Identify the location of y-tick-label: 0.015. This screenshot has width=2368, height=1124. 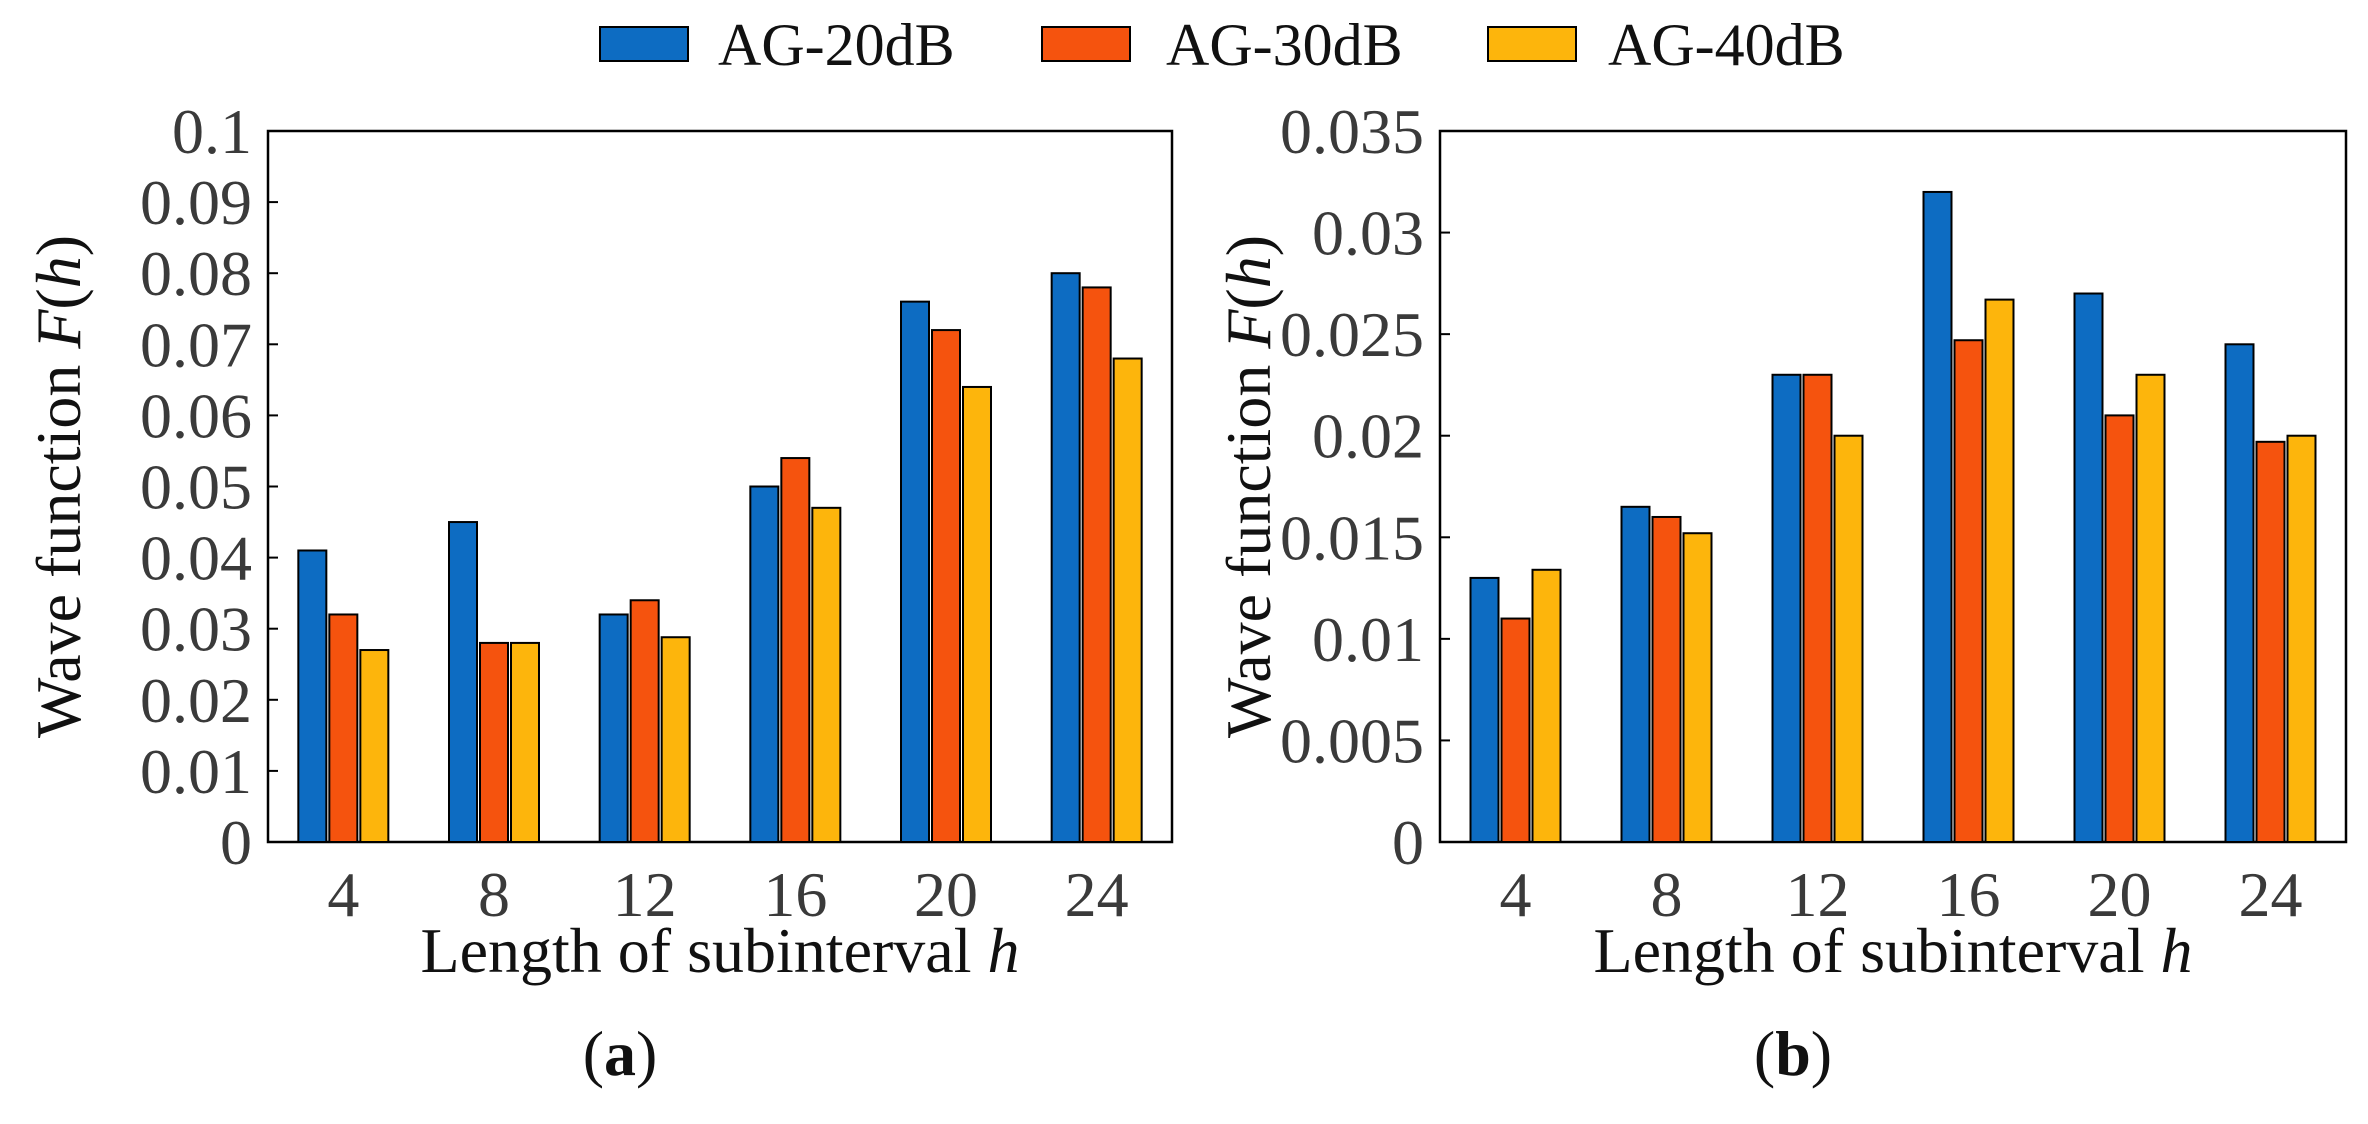
(1352, 537).